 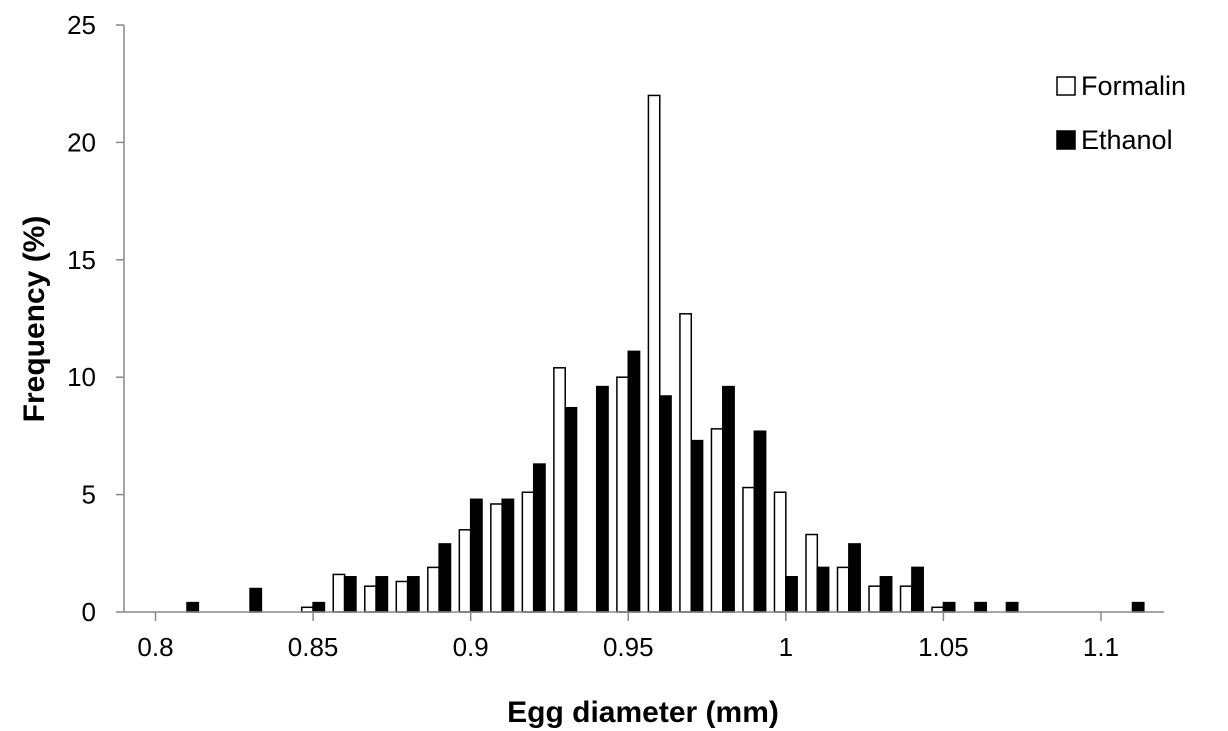 What do you see at coordinates (155, 647) in the screenshot?
I see `x-tick-label: 0.8` at bounding box center [155, 647].